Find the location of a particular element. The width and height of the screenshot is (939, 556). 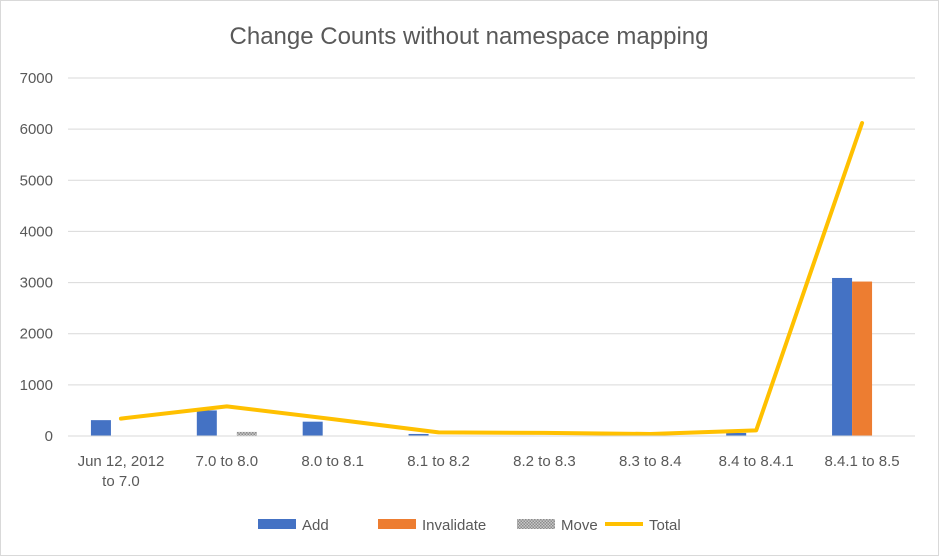

legend: Add Invalidate Move Total is located at coordinates (469, 525).